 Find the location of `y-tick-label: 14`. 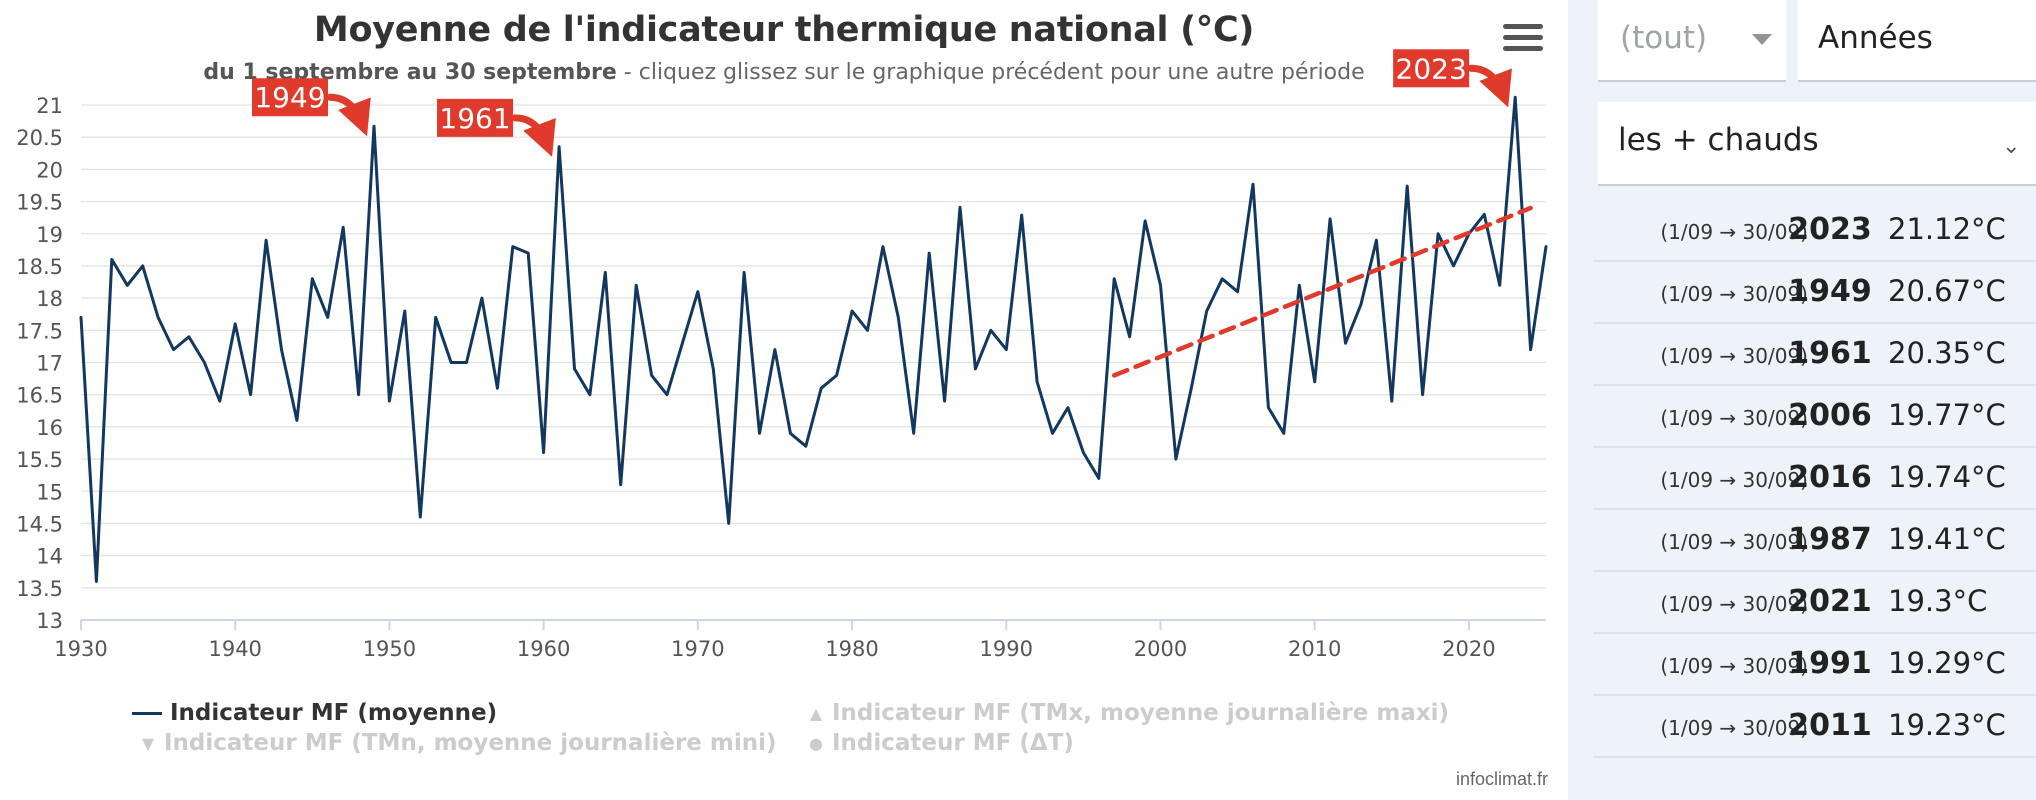

y-tick-label: 14 is located at coordinates (49, 557).